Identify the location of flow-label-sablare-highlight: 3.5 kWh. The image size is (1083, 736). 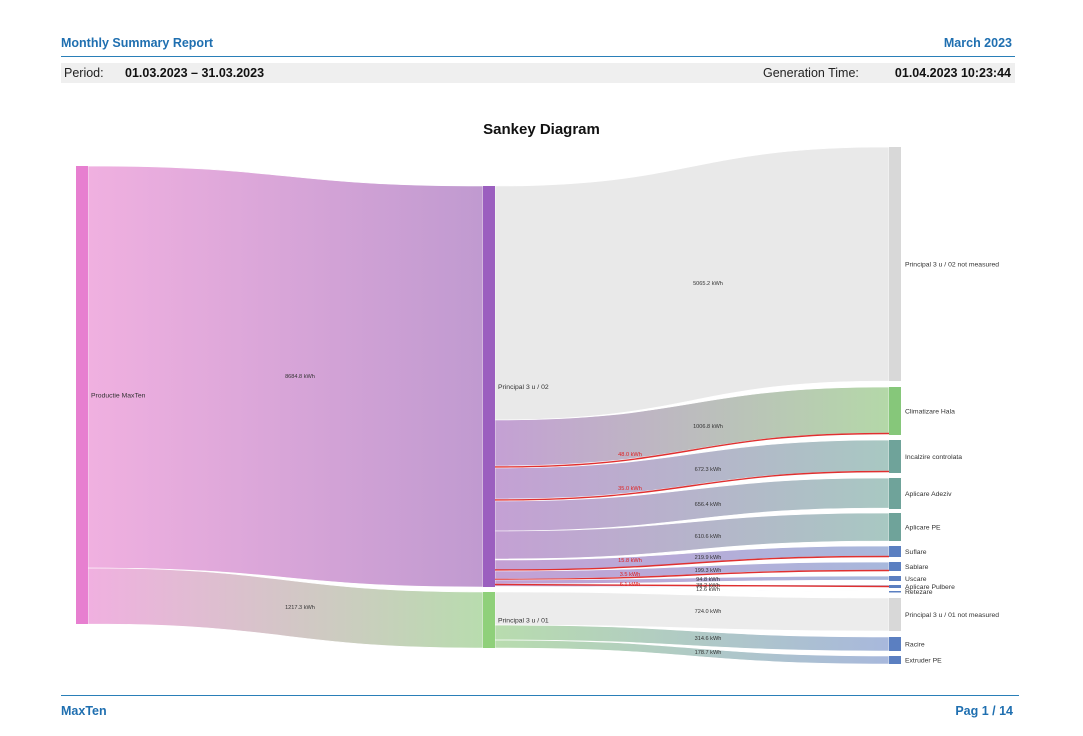
(630, 575).